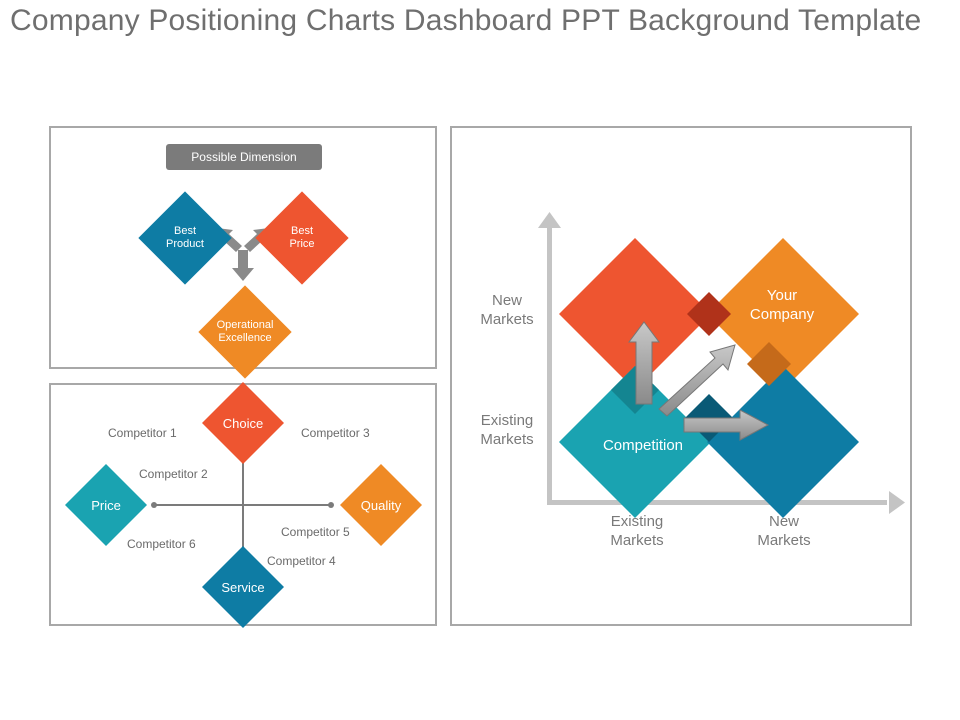  I want to click on best-price-label: Best Price, so click(302, 237).